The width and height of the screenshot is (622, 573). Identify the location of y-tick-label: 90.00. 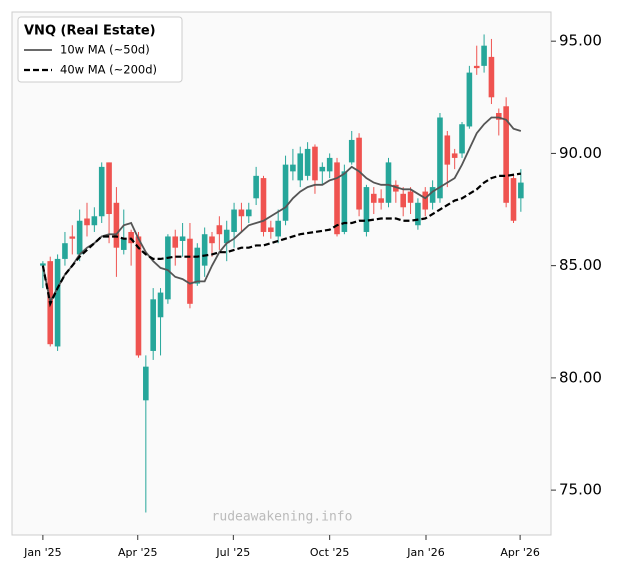
(580, 153).